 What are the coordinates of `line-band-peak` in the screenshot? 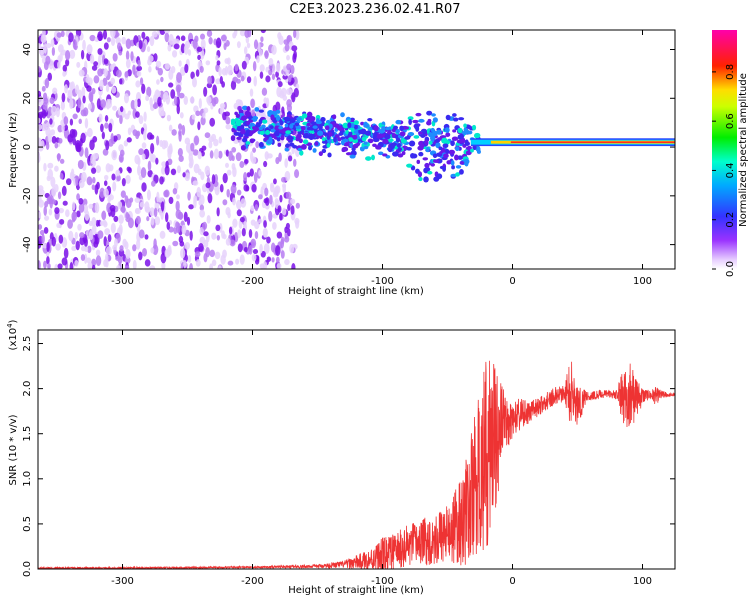 It's located at (592, 142).